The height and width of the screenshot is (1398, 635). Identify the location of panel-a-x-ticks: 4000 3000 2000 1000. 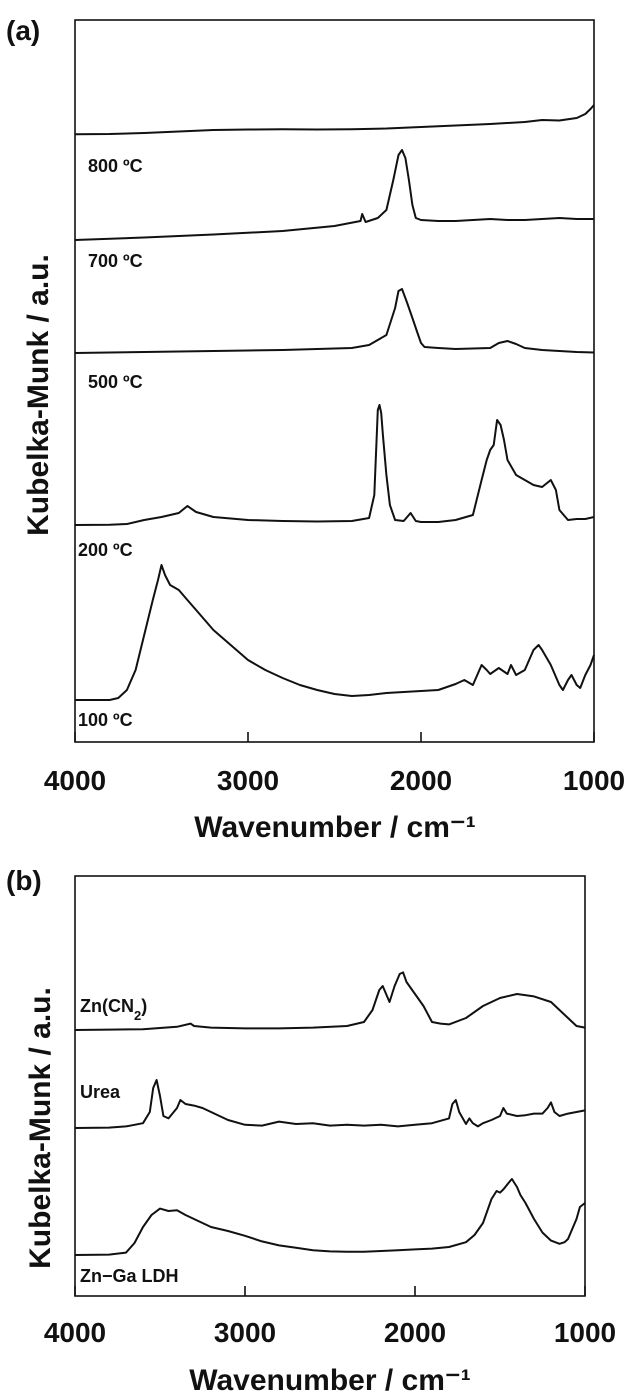
(334, 764).